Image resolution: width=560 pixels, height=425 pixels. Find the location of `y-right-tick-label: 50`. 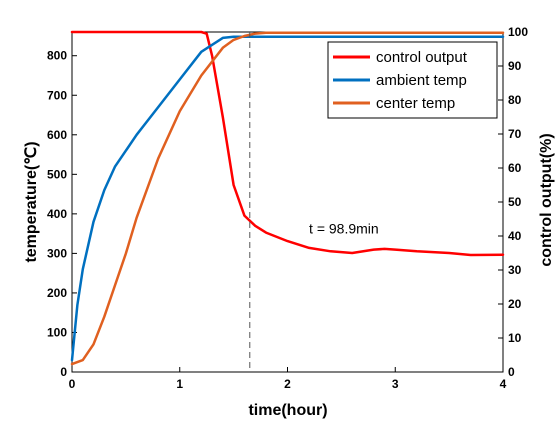

y-right-tick-label: 50 is located at coordinates (515, 202).